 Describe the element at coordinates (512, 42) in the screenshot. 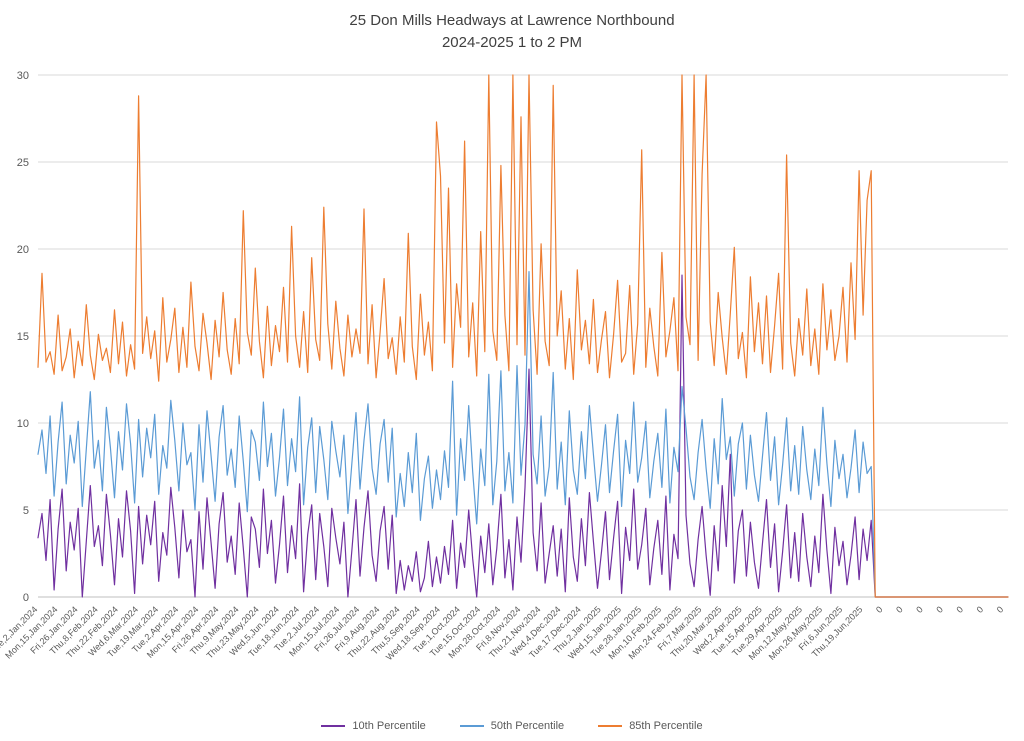

I see `chart-title-line-2: 2024-2025 1 to 2 PM` at that location.